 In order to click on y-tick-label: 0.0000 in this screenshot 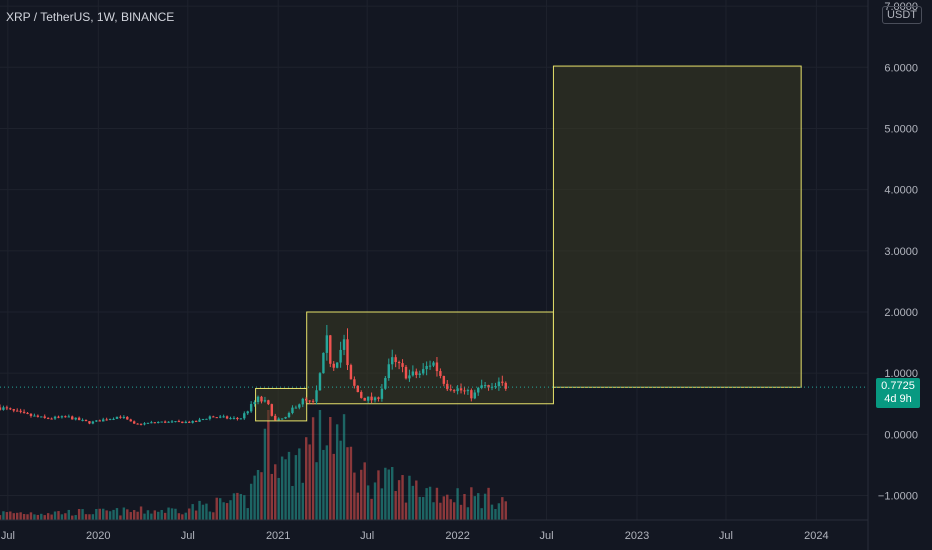, I will do `click(901, 435)`.